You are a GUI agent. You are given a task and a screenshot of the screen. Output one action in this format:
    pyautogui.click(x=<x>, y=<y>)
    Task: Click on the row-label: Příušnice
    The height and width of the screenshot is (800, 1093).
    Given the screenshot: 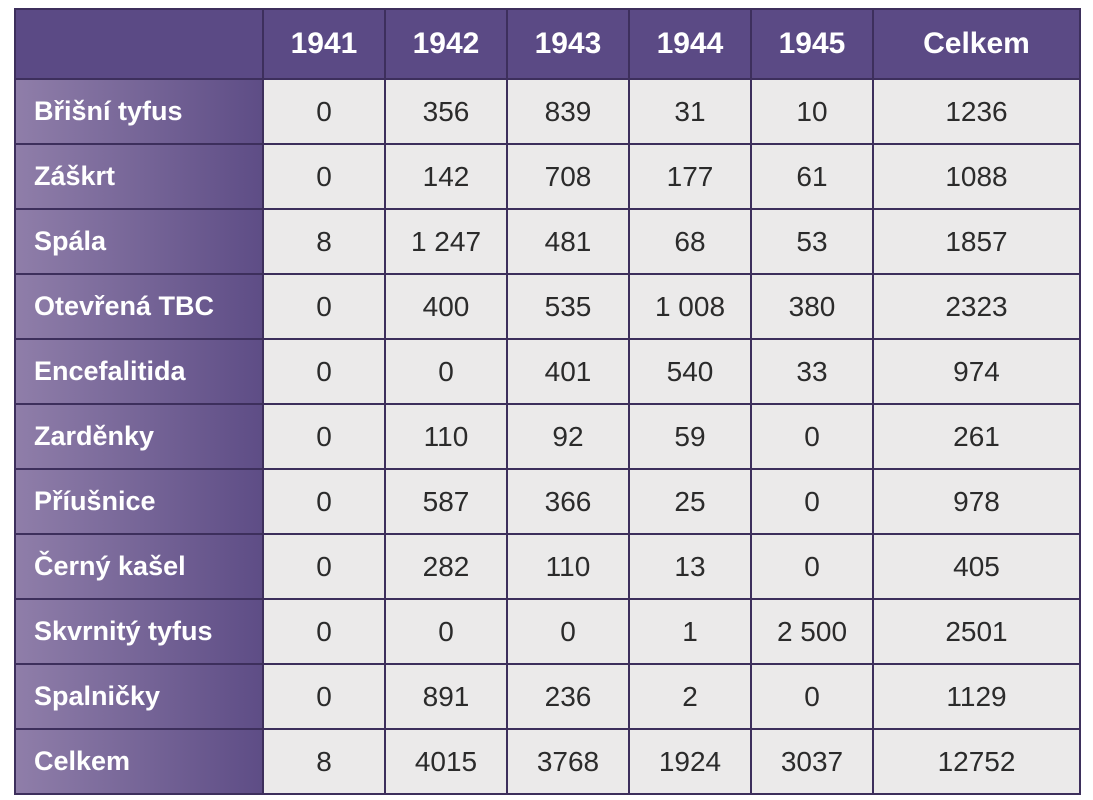 What is the action you would take?
    pyautogui.click(x=139, y=501)
    